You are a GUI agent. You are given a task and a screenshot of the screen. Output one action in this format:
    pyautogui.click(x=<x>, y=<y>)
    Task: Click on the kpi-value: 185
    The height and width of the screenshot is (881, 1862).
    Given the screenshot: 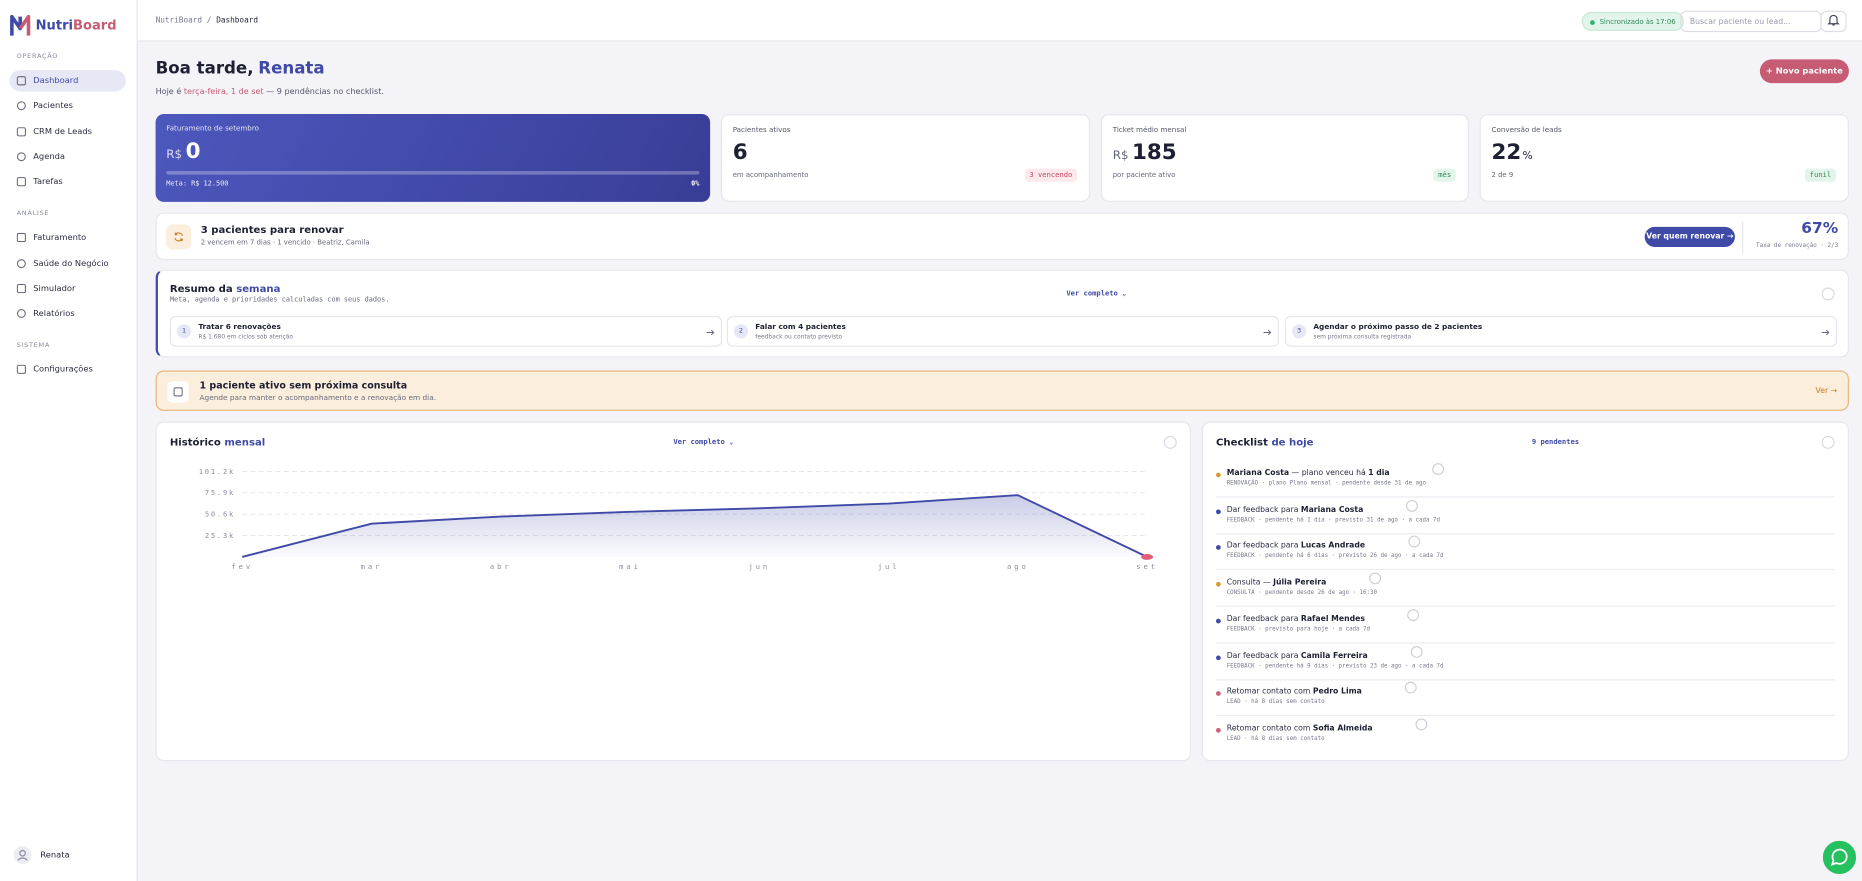 What is the action you would take?
    pyautogui.click(x=1154, y=153)
    